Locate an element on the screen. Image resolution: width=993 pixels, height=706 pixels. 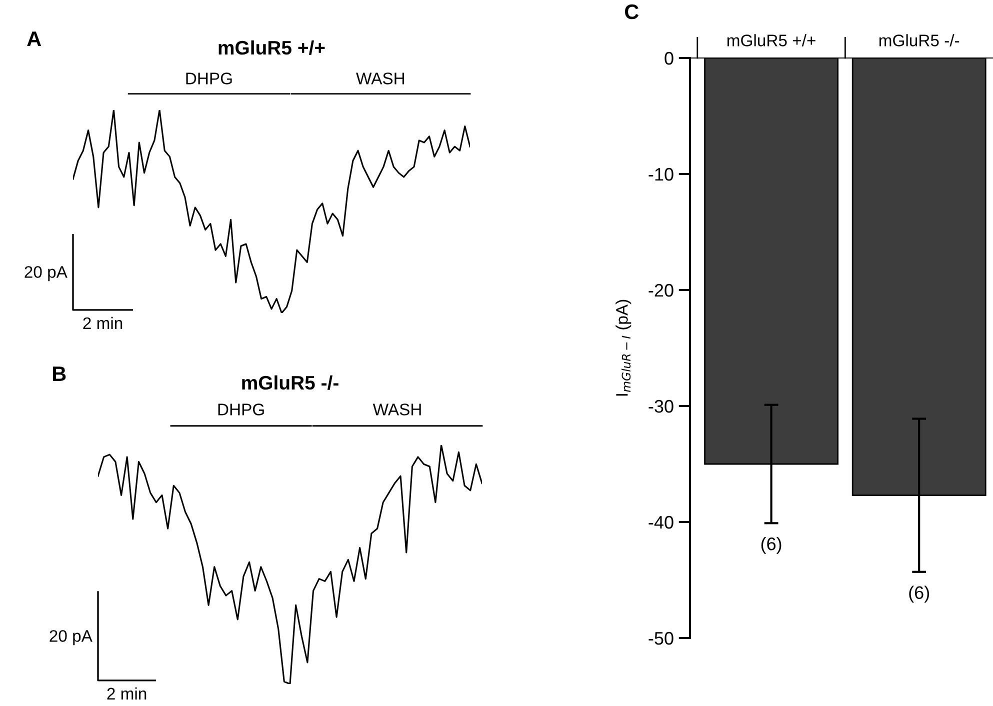
chart-title: mGluR5 -/- is located at coordinates (290, 382).